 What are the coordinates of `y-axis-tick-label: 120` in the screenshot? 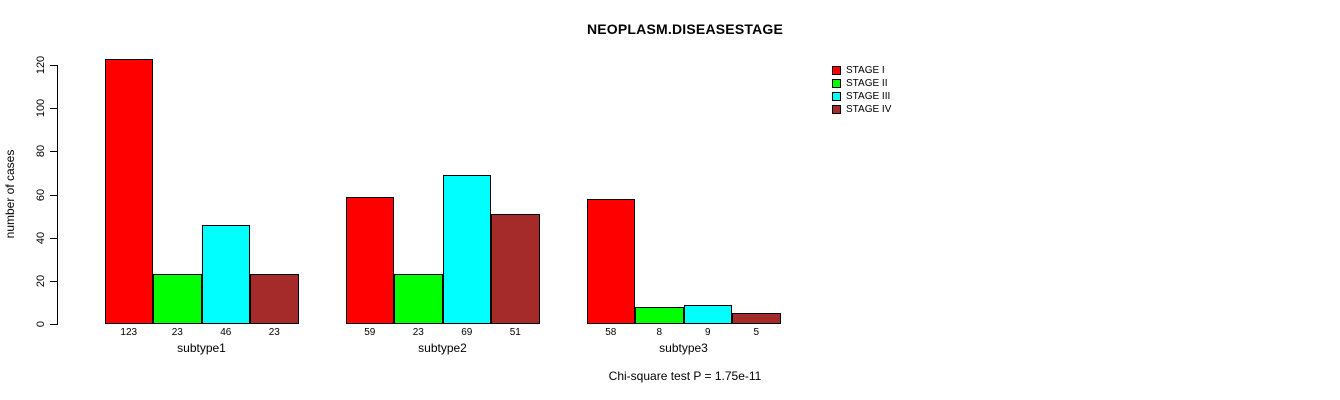 It's located at (41, 65).